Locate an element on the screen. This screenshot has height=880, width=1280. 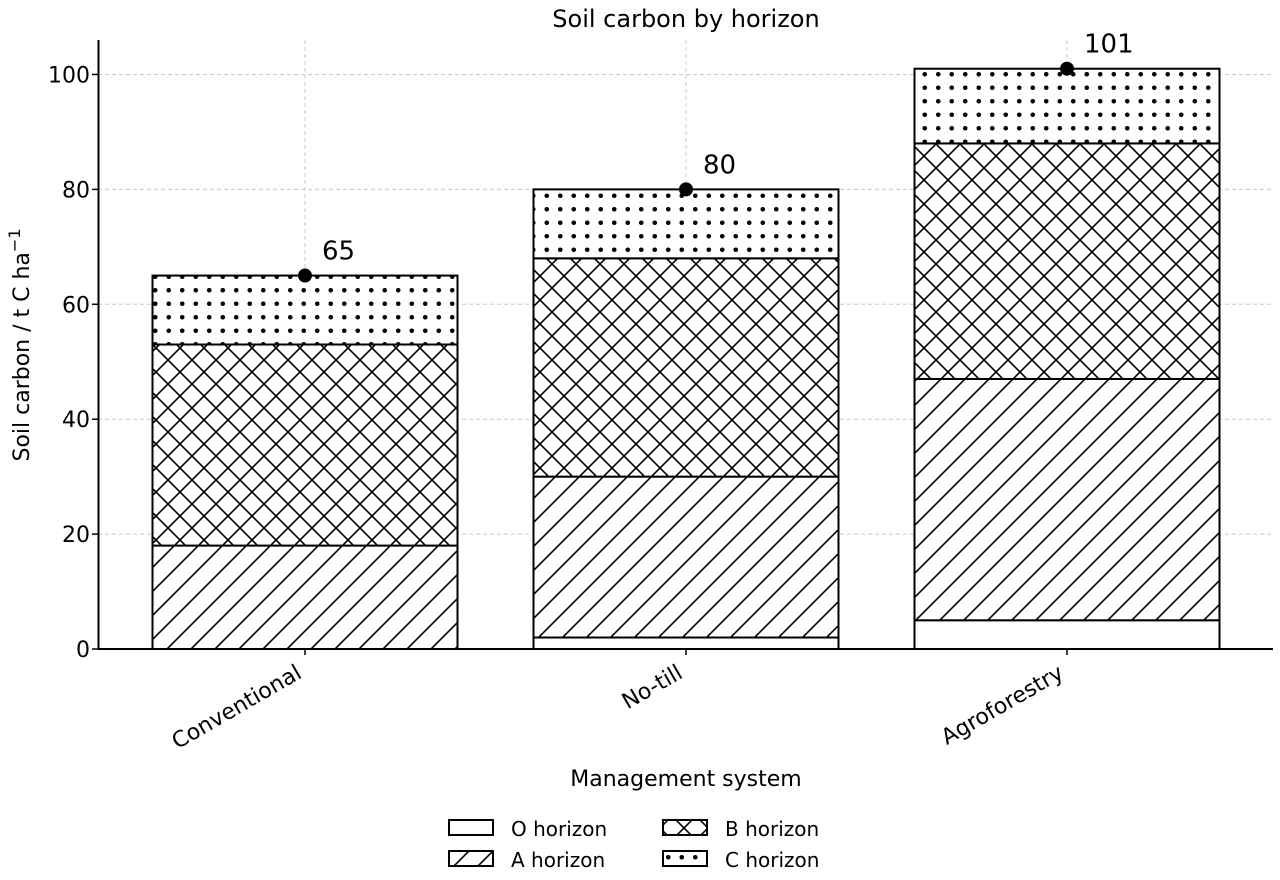
legend: O horizon A horizon B horizon C horizon is located at coordinates (633, 844).